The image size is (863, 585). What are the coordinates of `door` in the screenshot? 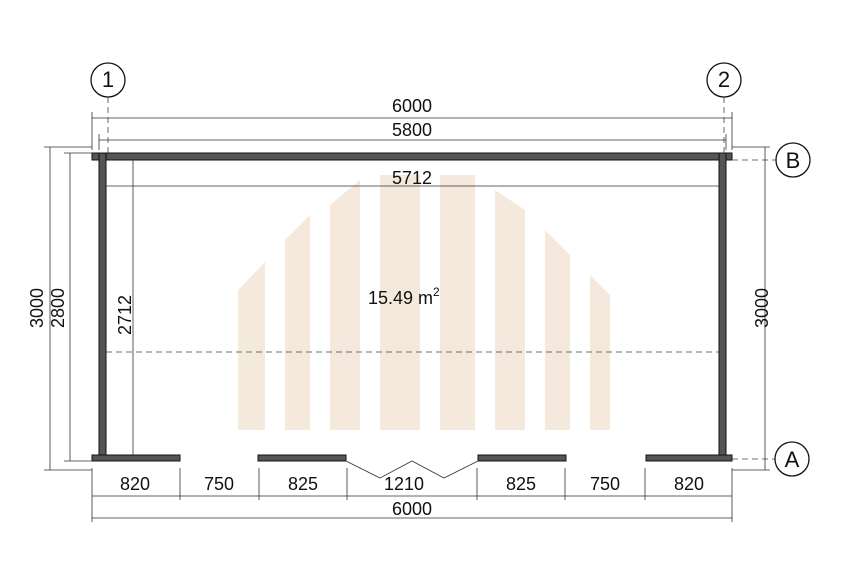 It's located at (412, 469).